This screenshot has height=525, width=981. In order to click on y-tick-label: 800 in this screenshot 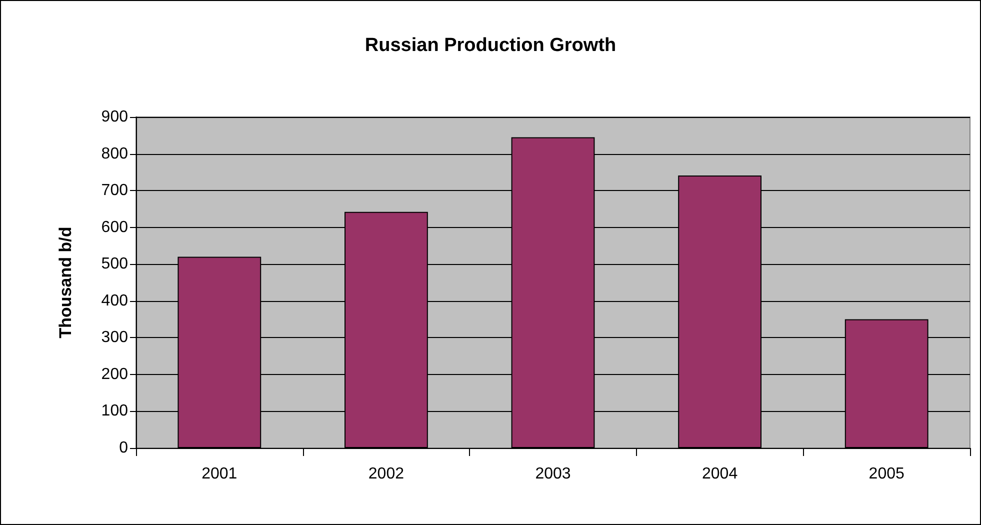, I will do `click(114, 153)`.